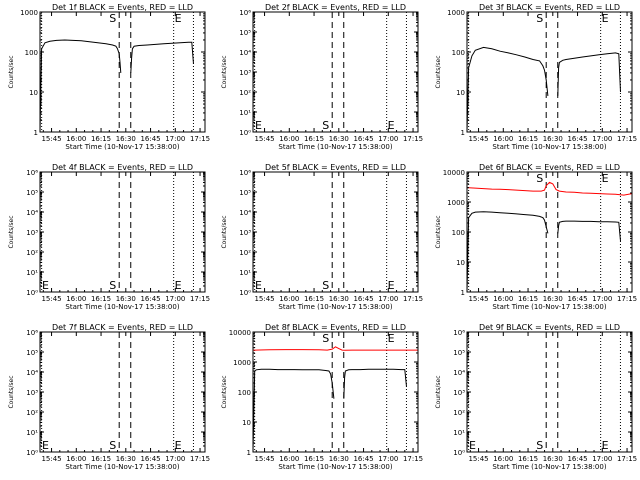 The image size is (640, 480). I want to click on lld-series-line, so click(335, 348).